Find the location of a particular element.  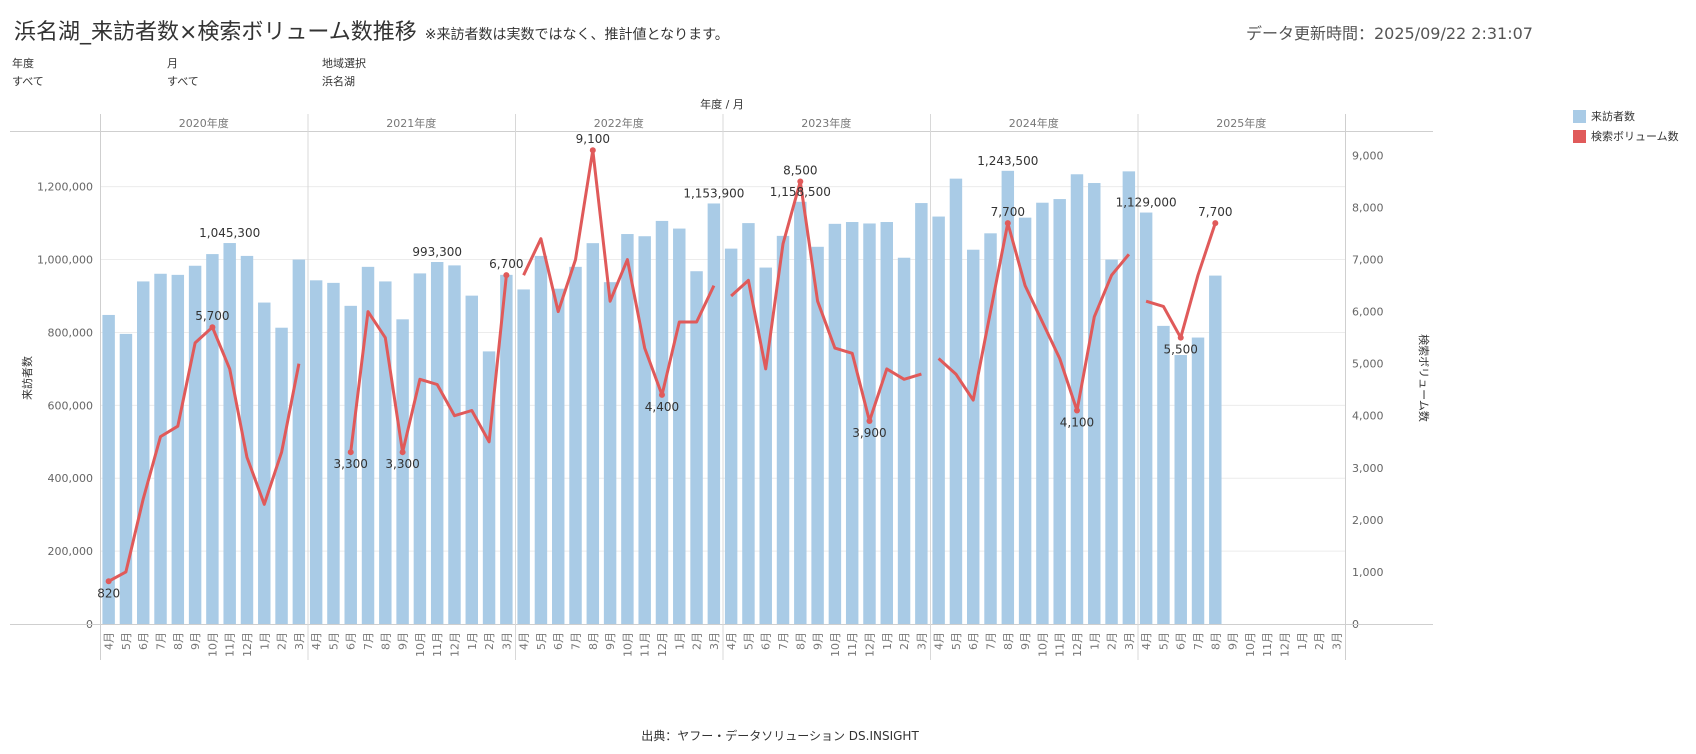

x-tick-label: 7月 is located at coordinates (576, 641).